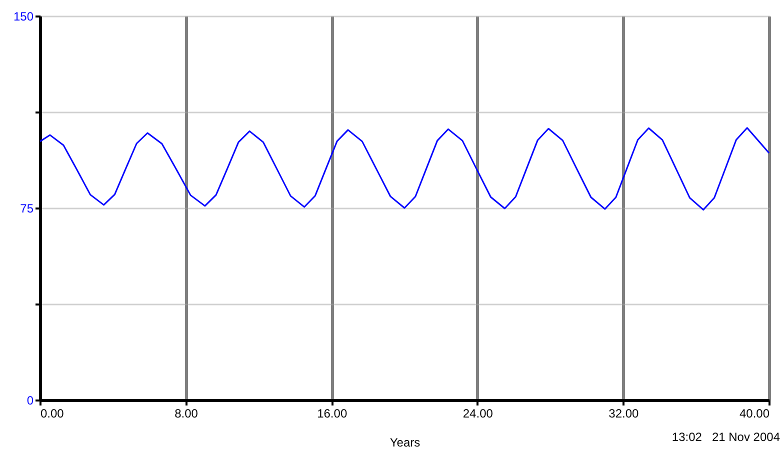 The width and height of the screenshot is (784, 453). Describe the element at coordinates (726, 437) in the screenshot. I see `text: 13:02 21 Nov 2004` at that location.